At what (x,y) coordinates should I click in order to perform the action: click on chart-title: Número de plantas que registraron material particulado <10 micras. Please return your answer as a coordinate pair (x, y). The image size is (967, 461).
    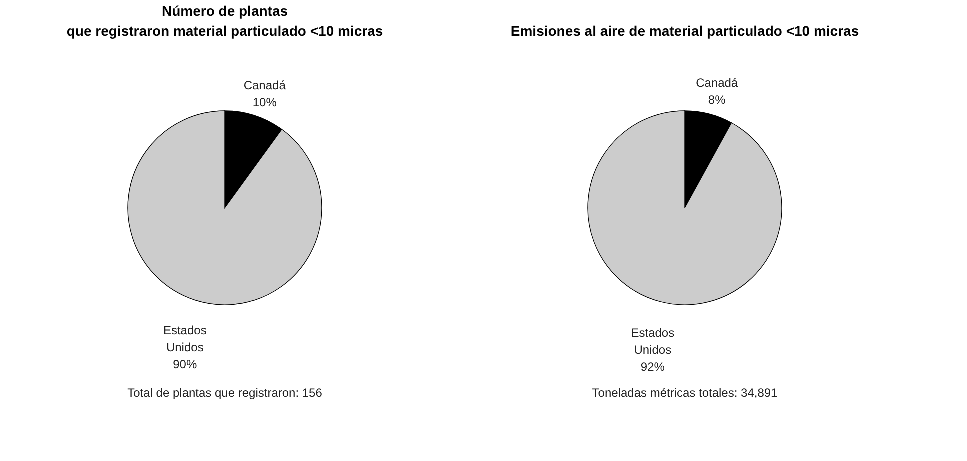
    Looking at the image, I should click on (225, 21).